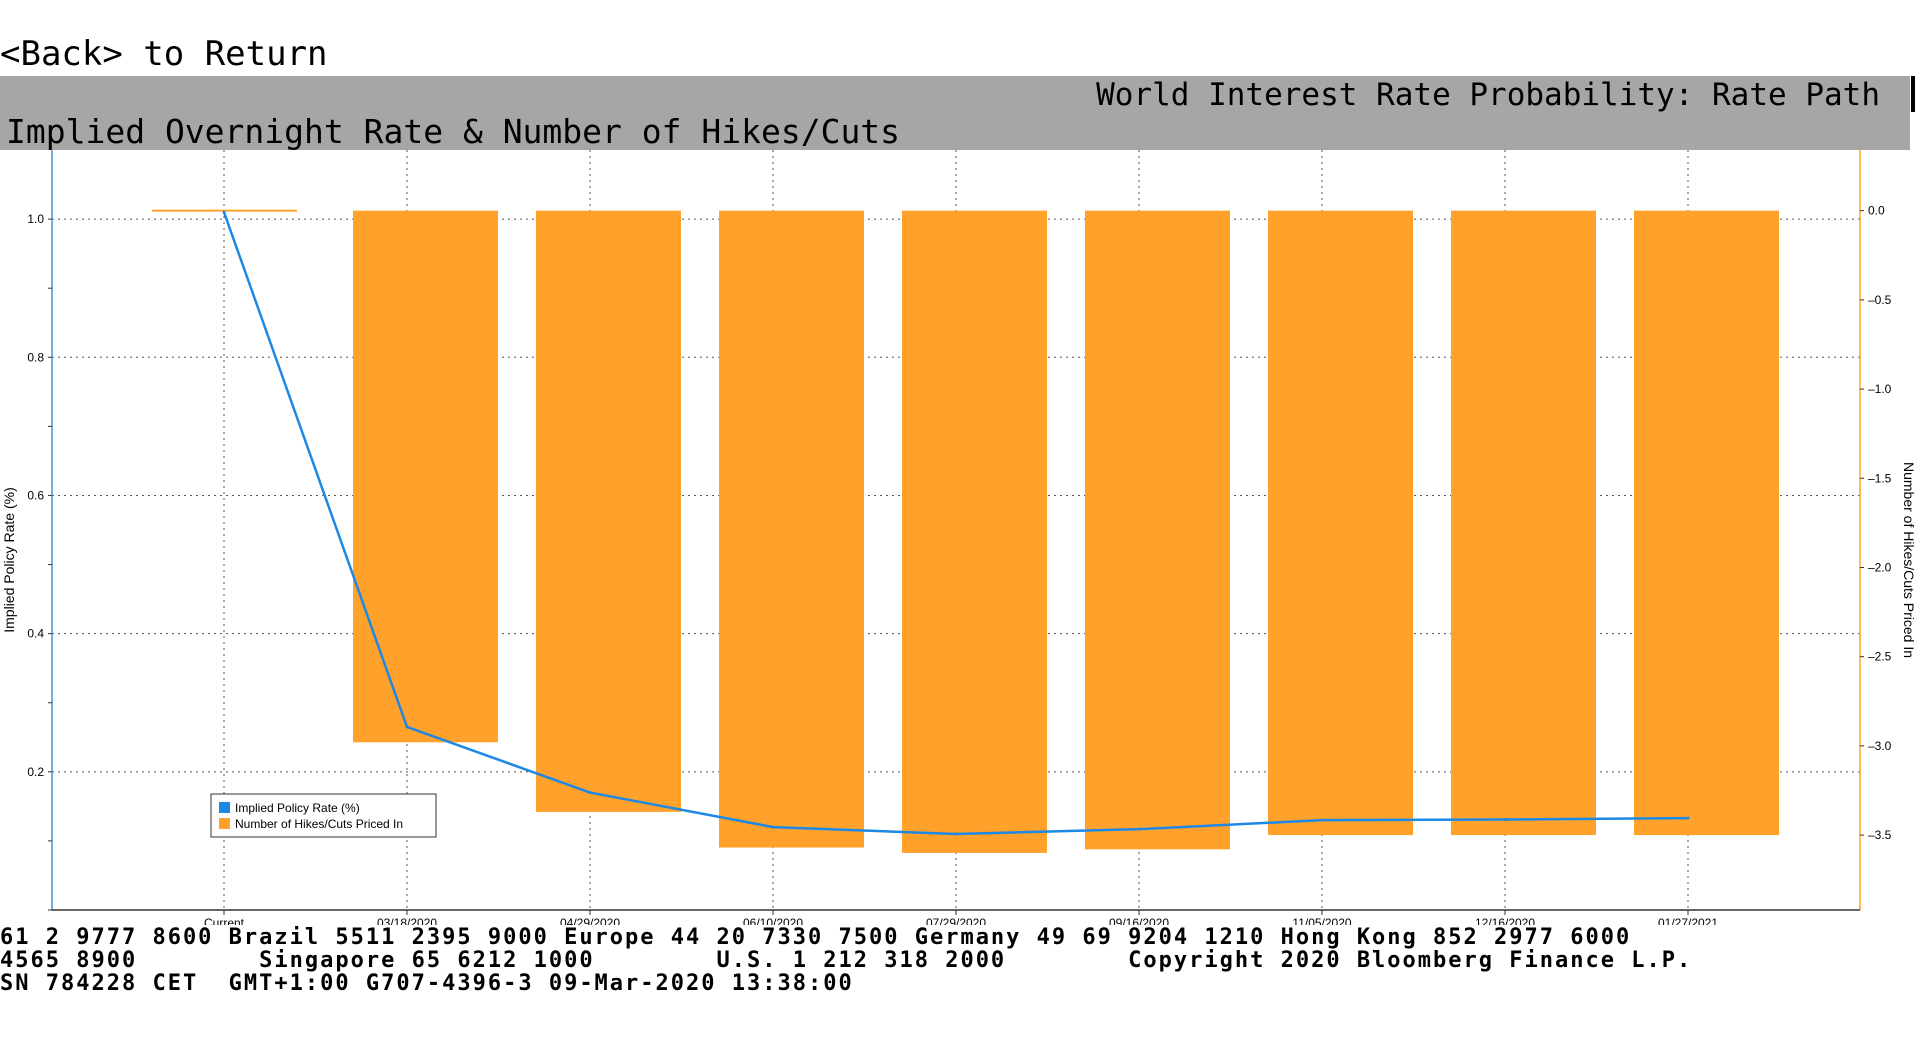  Describe the element at coordinates (35, 357) in the screenshot. I see `y-left-tick-label-3: 0.8` at that location.